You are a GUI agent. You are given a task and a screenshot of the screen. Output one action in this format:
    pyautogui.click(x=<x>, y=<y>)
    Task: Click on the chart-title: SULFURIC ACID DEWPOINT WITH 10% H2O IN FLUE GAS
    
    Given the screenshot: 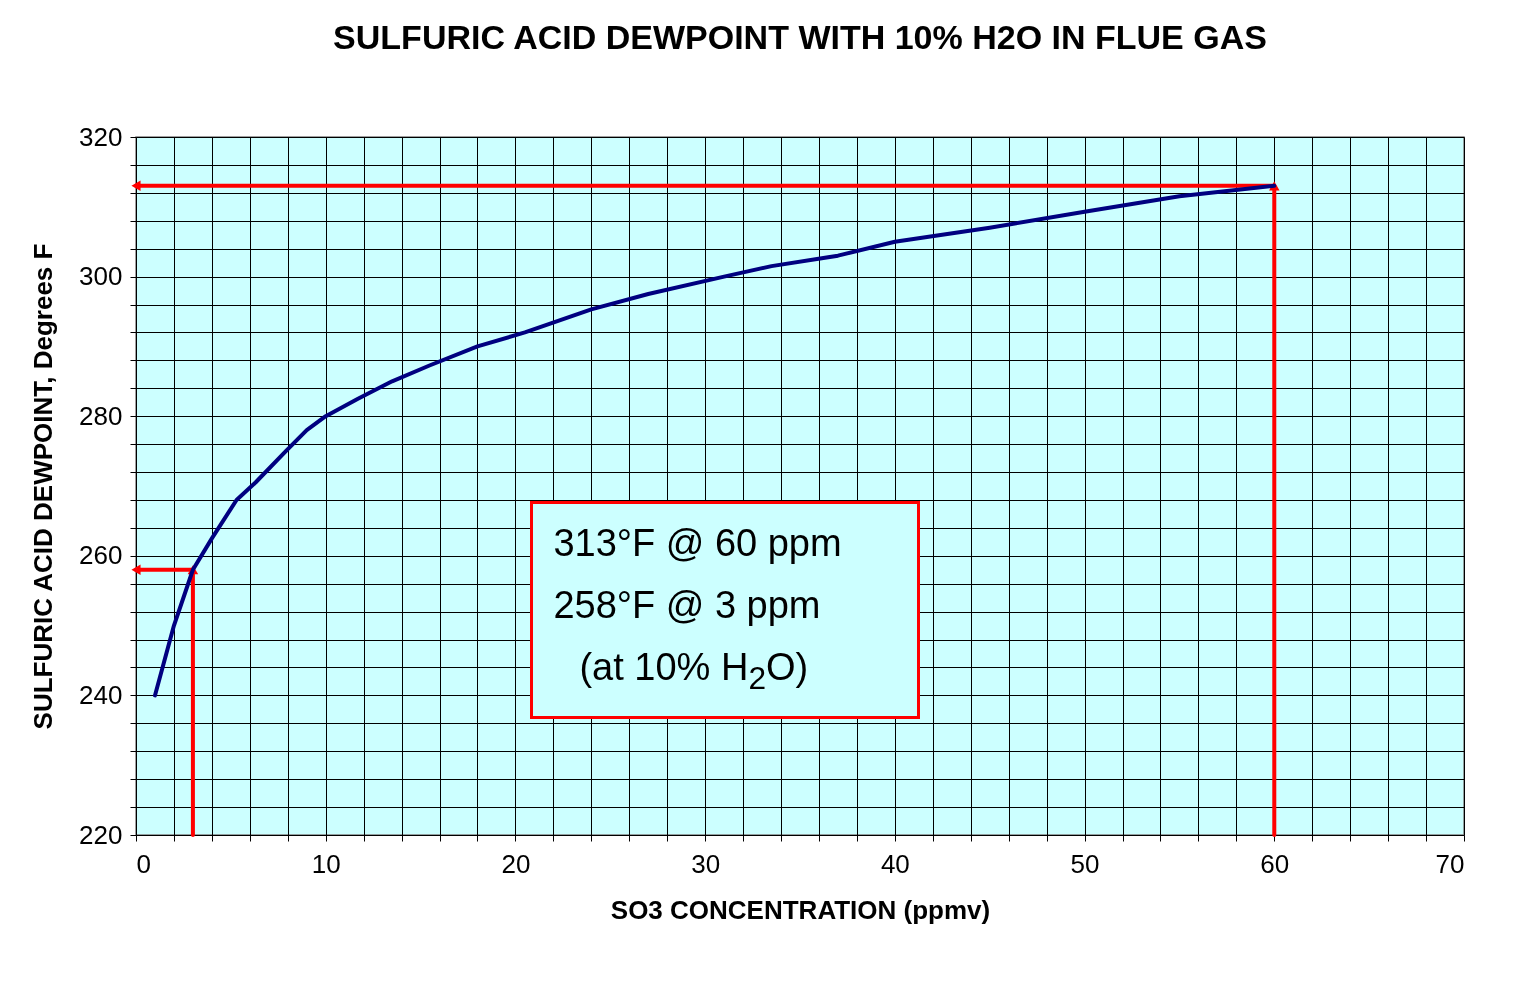 What is the action you would take?
    pyautogui.click(x=800, y=37)
    